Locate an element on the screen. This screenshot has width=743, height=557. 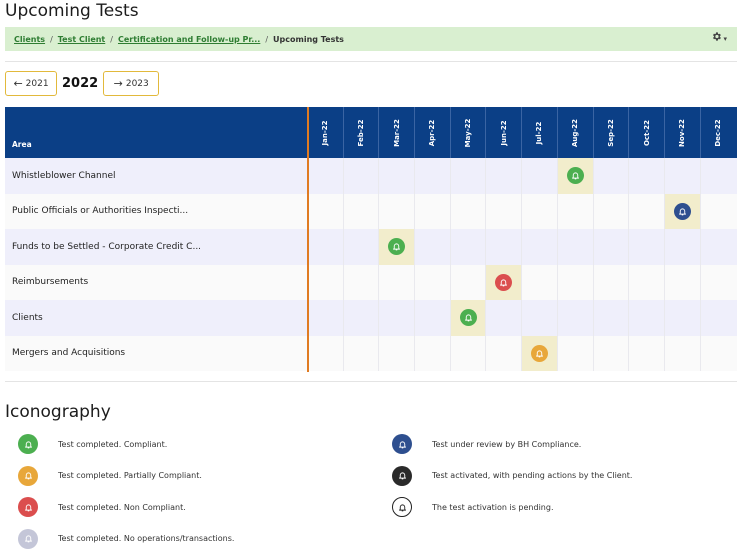
status-bell-no-operations is located at coordinates (28, 538).